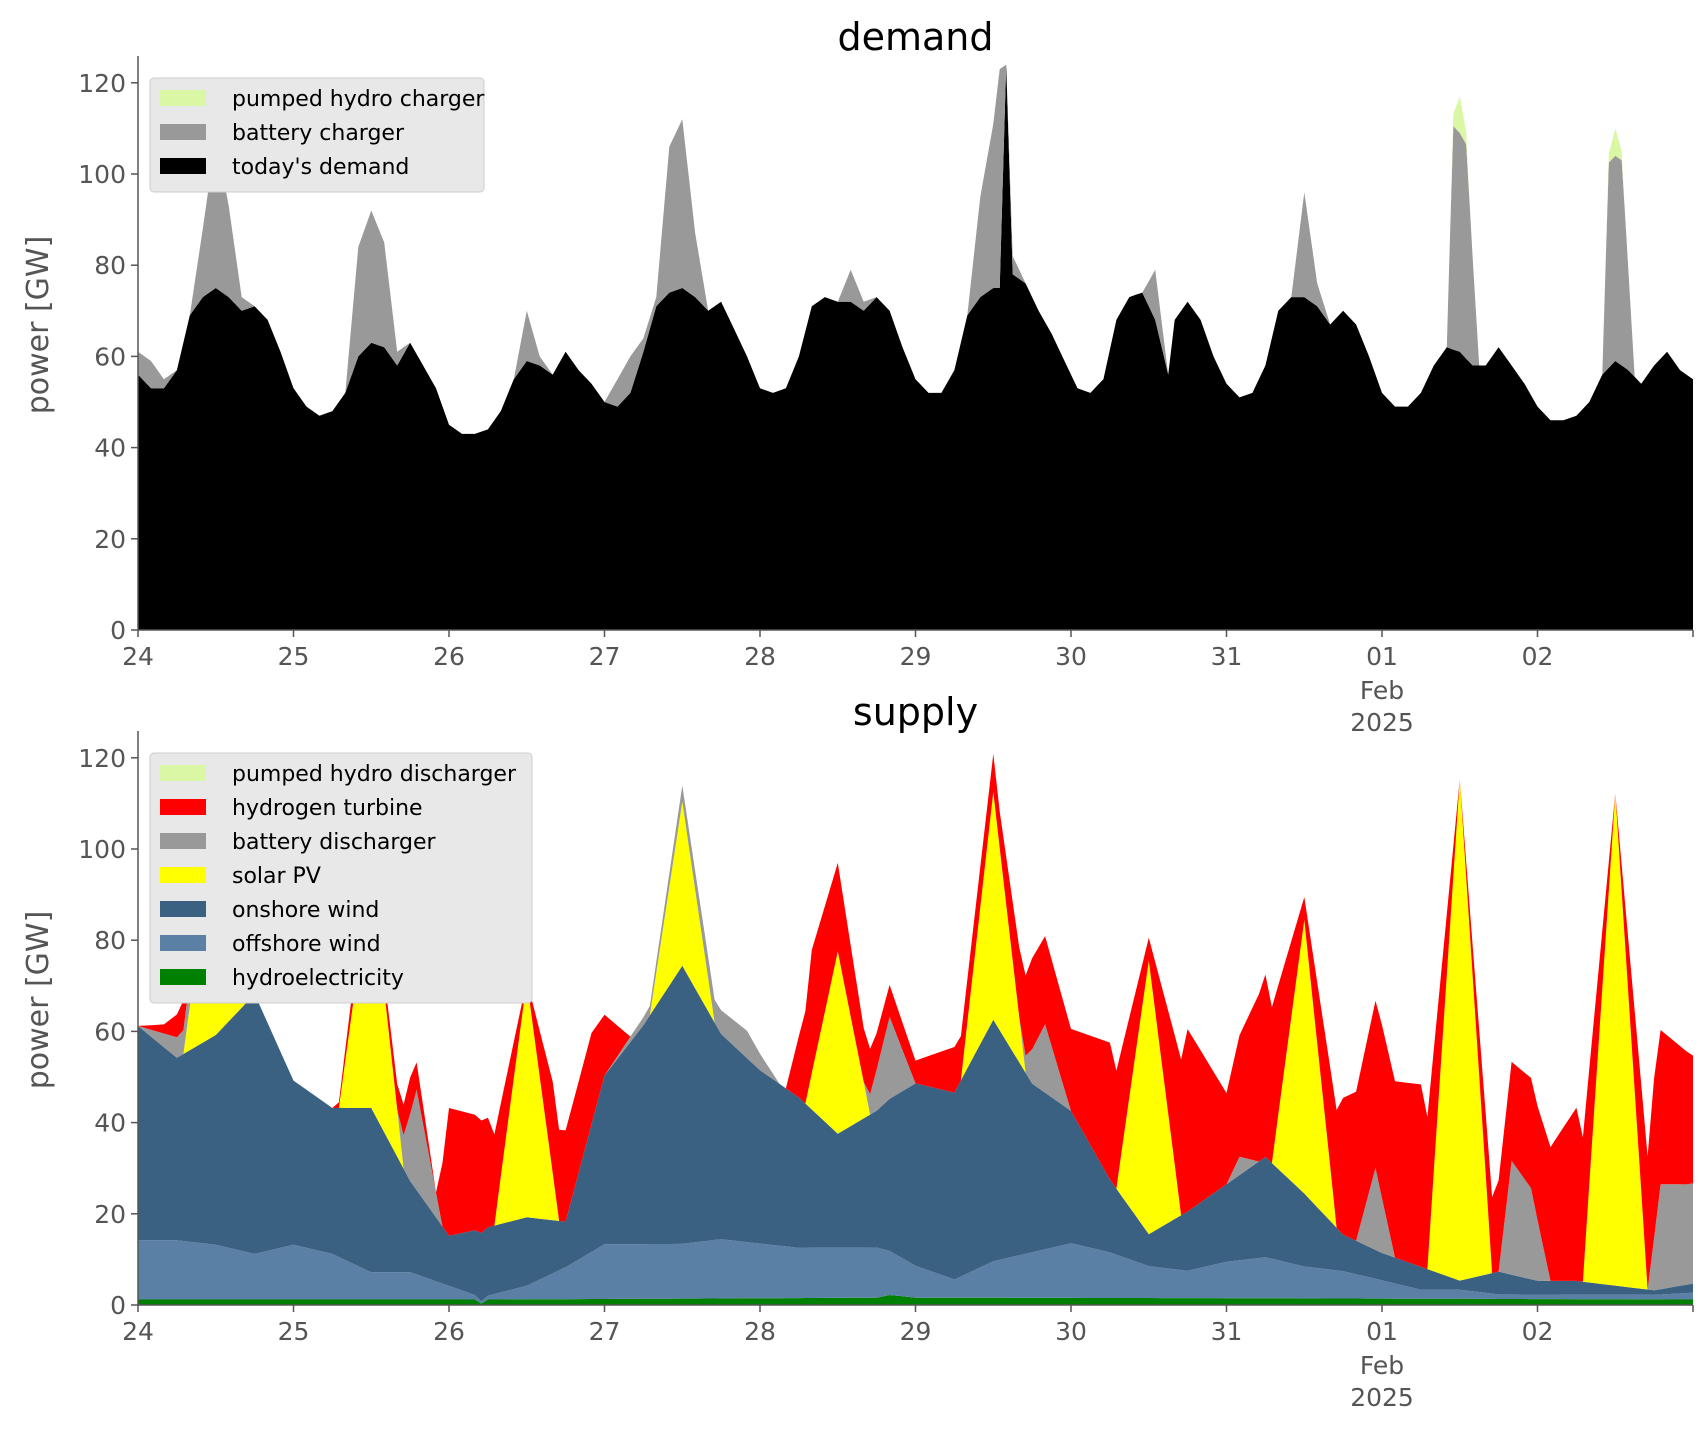 The image size is (1706, 1431). What do you see at coordinates (334, 842) in the screenshot?
I see `legend-label: battery discharger` at bounding box center [334, 842].